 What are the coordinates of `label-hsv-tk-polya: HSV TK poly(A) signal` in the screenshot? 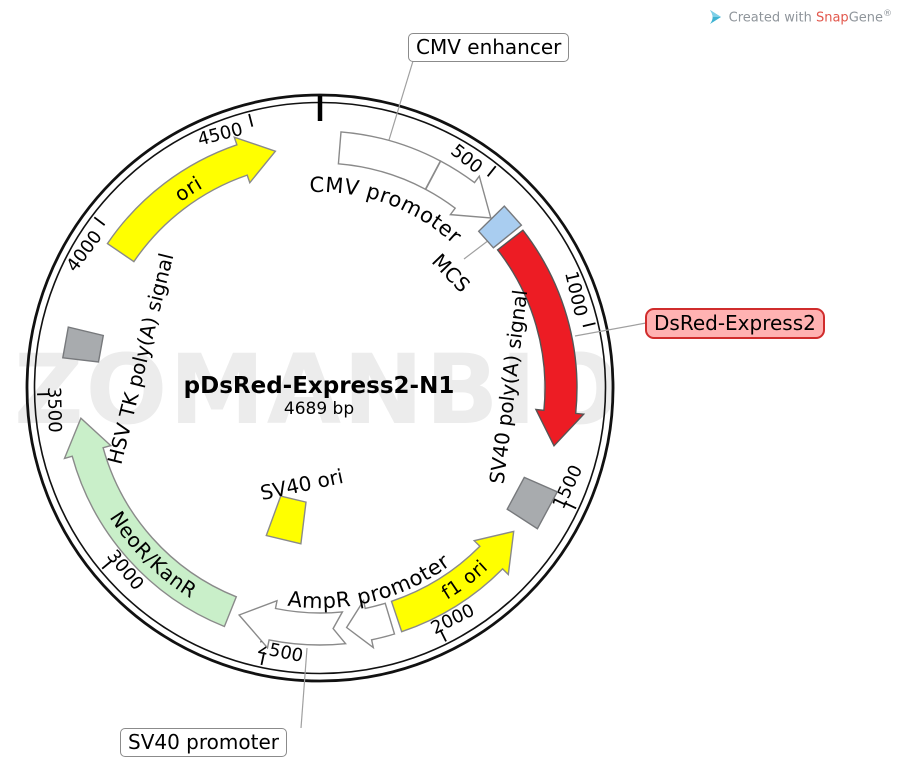 It's located at (141, 359).